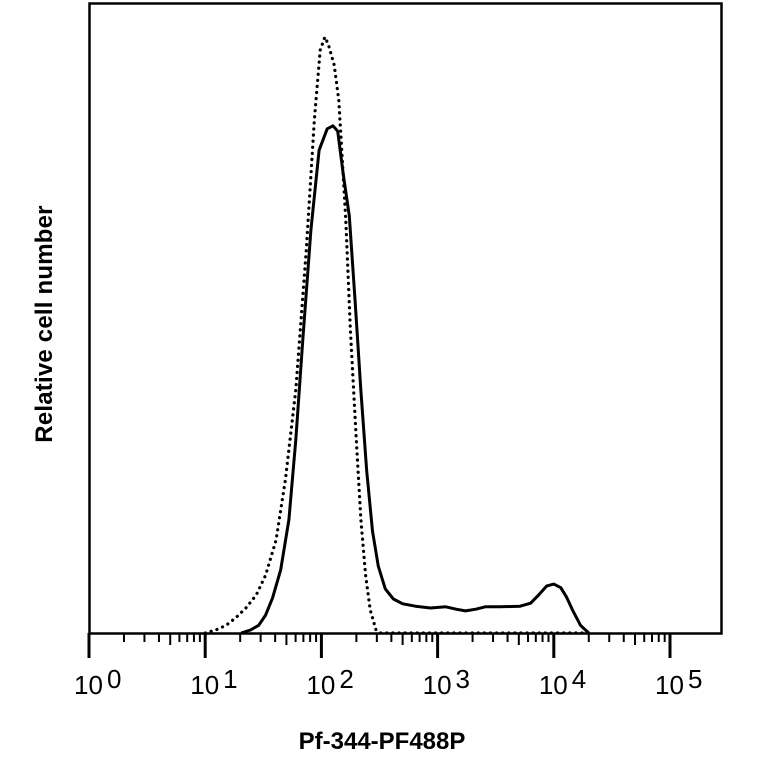 This screenshot has width=764, height=764. What do you see at coordinates (562, 682) in the screenshot?
I see `x-tick-label: 10 4` at bounding box center [562, 682].